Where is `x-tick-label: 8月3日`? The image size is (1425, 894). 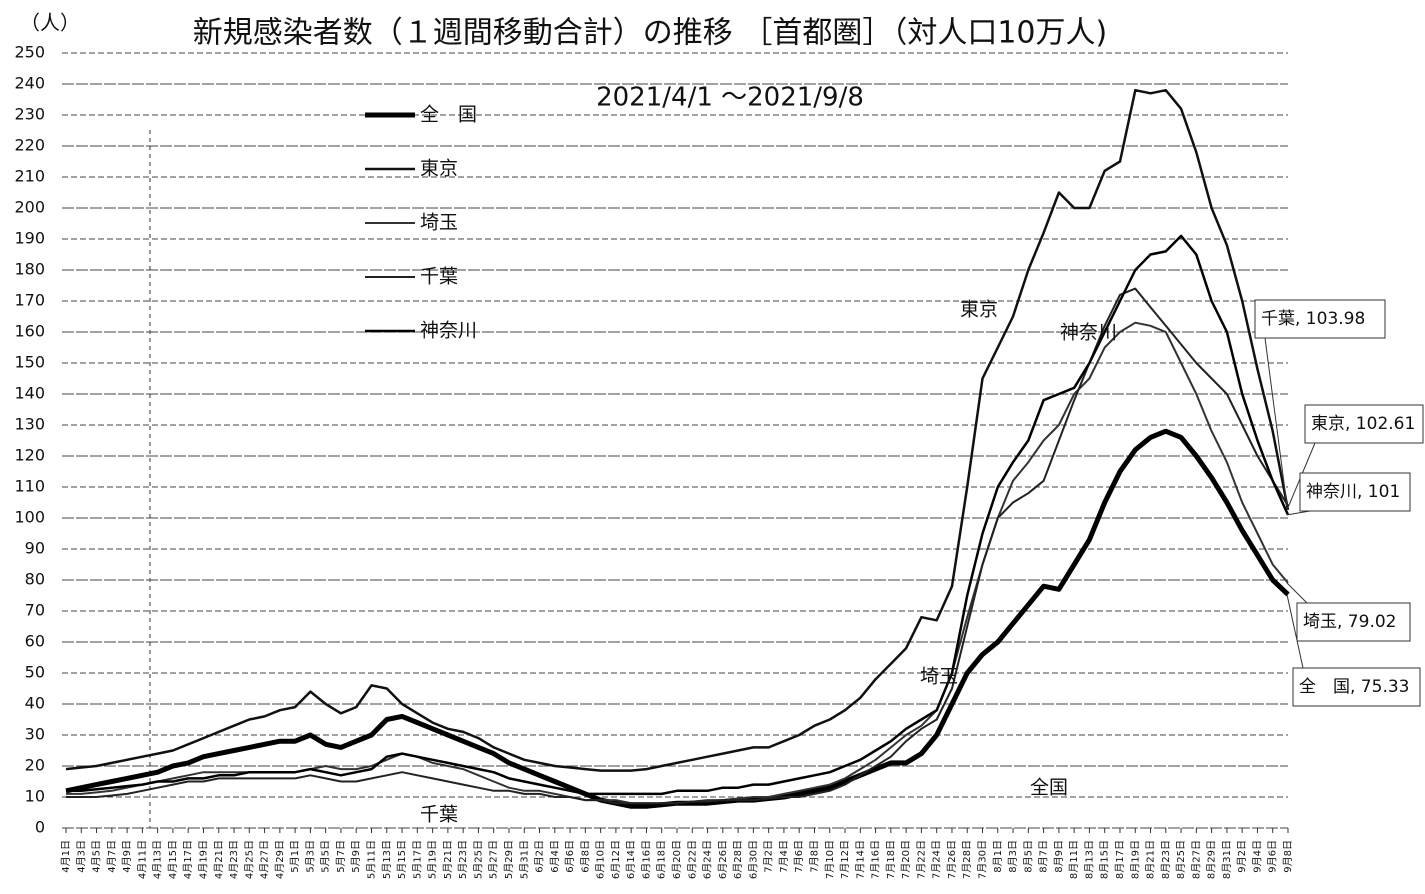 x-tick-label: 8月3日 is located at coordinates (1013, 856).